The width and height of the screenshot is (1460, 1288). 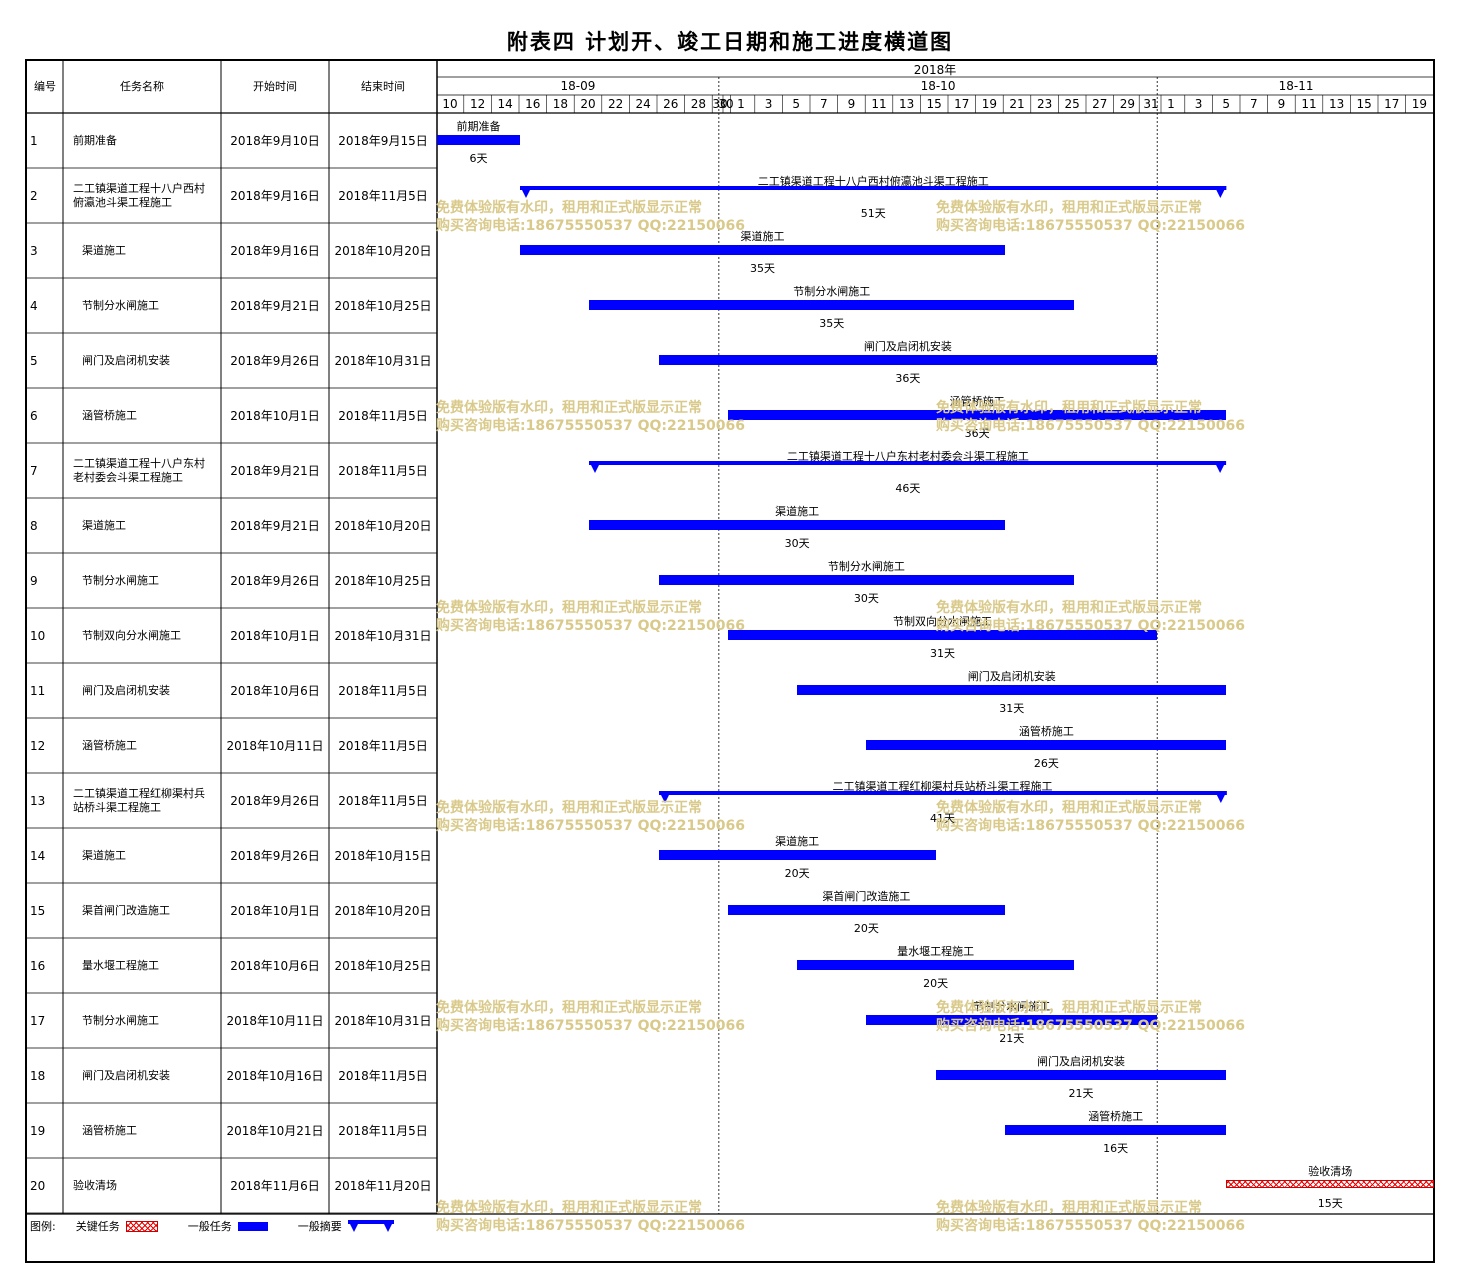 I want to click on day-tick-label: 20, so click(x=588, y=104).